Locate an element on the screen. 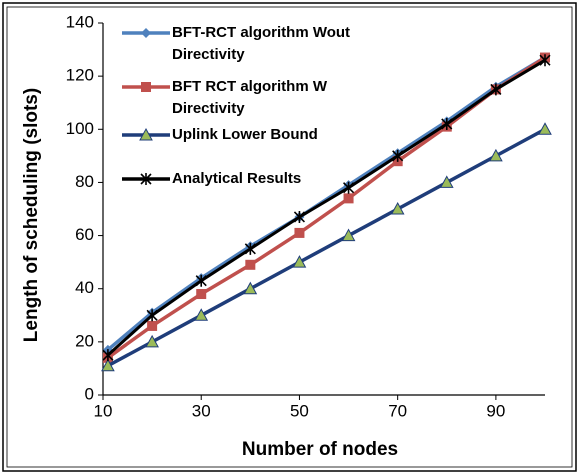  legend-item: Uplink Lower Bound is located at coordinates (252, 135).